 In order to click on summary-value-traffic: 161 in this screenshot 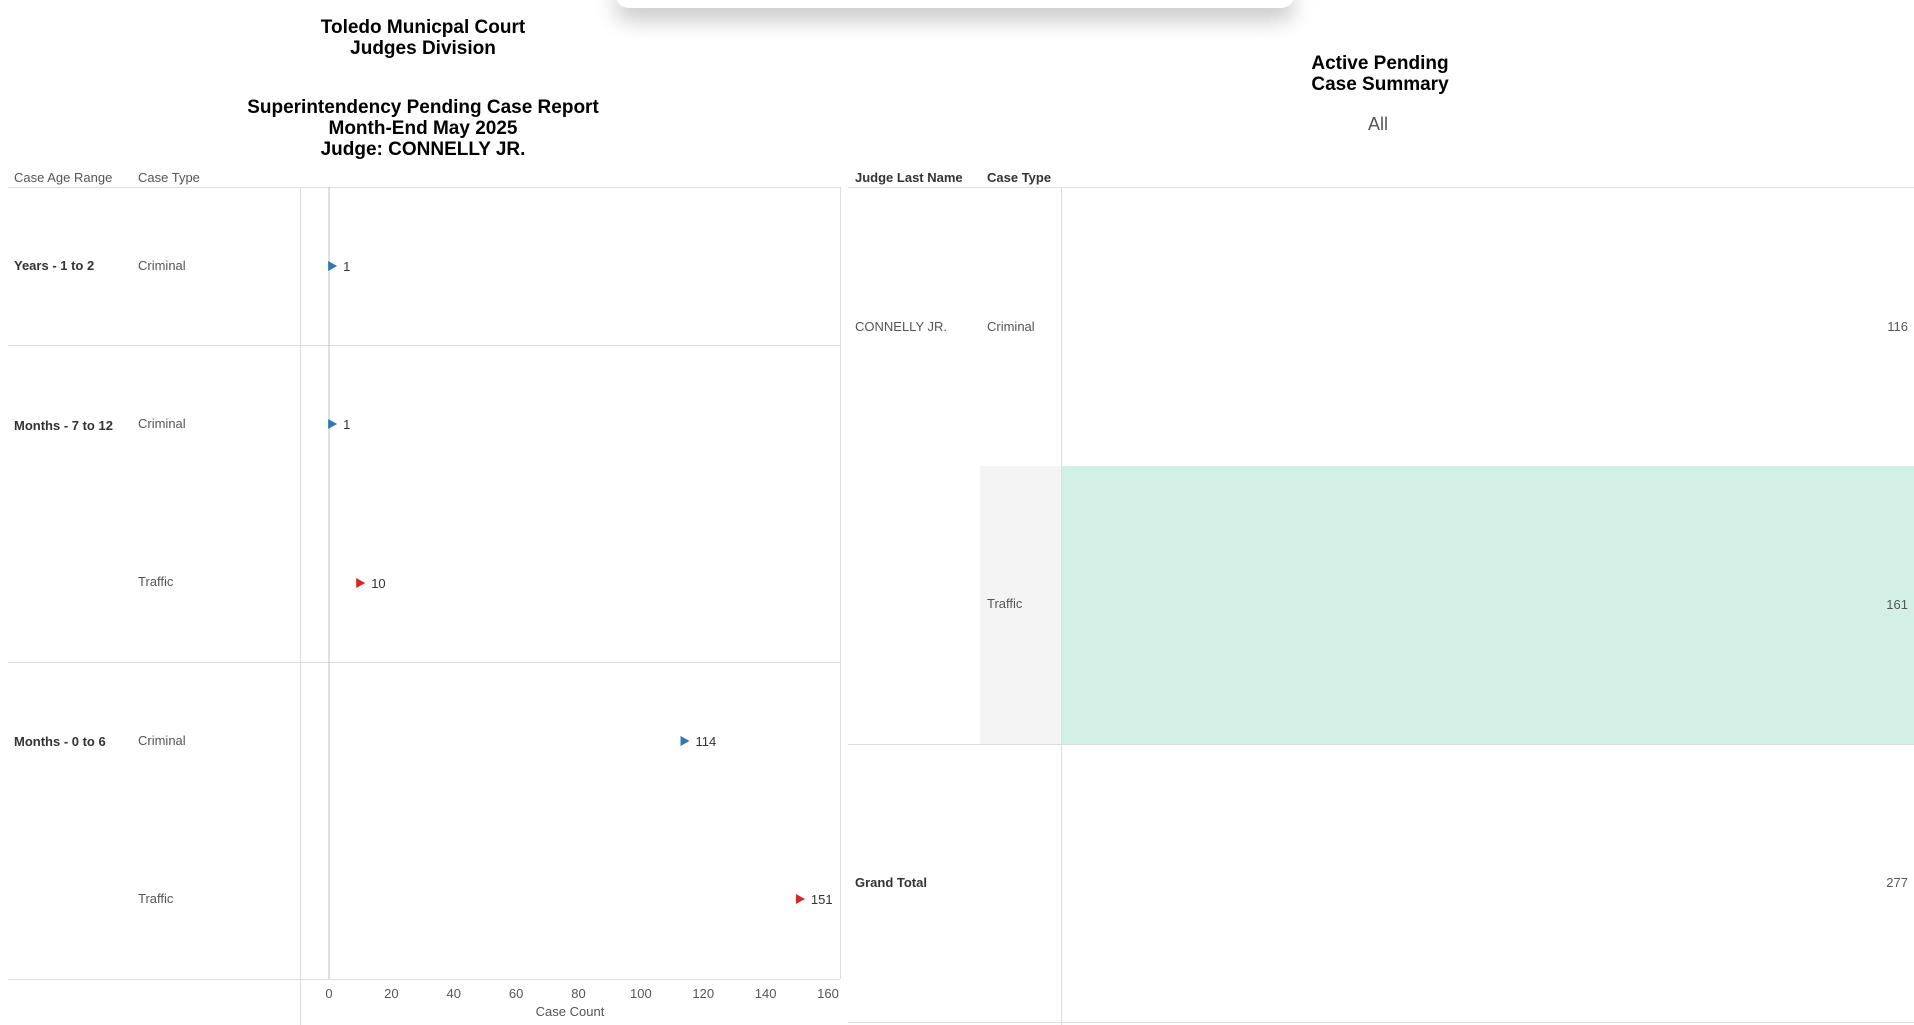, I will do `click(1897, 604)`.